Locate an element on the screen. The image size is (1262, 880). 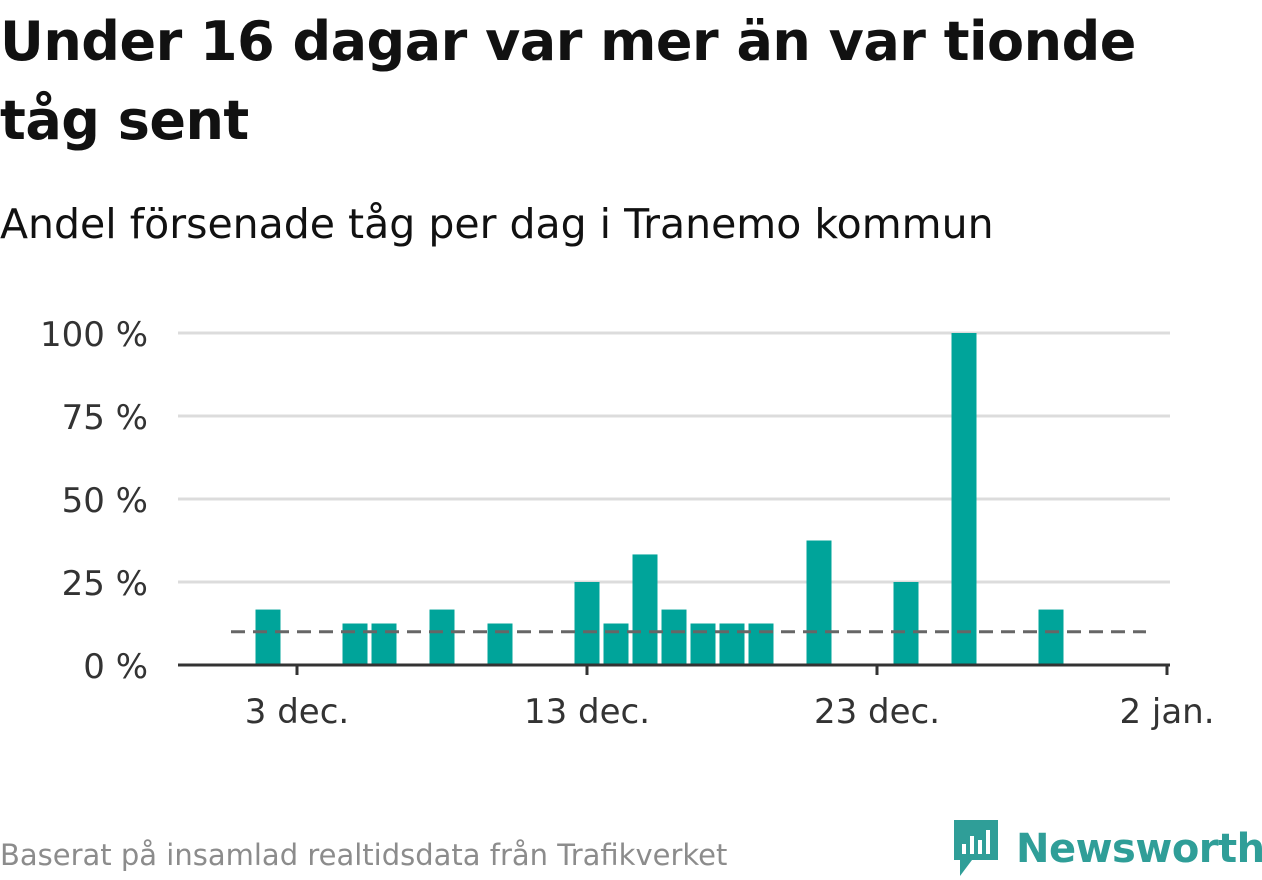
newsworthy-logo-icon is located at coordinates (976, 848).